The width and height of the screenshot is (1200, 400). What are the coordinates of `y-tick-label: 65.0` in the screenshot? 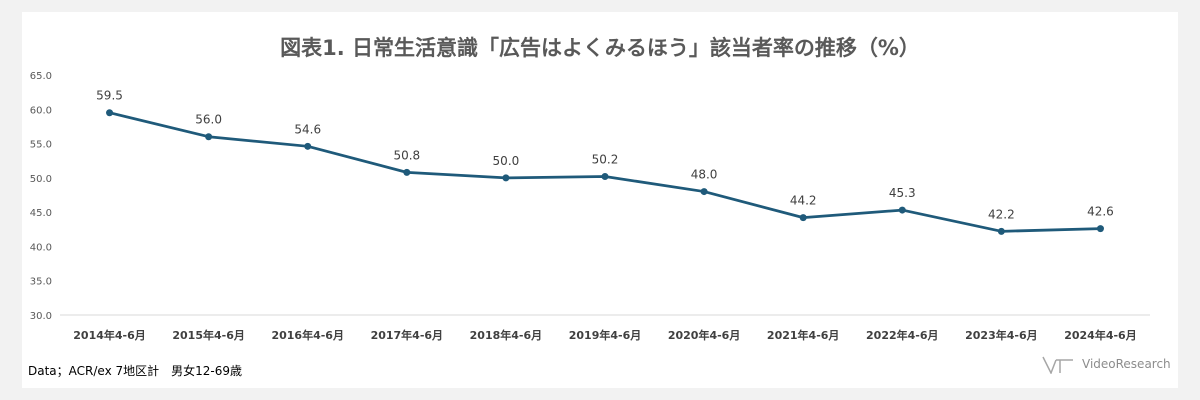 It's located at (41, 76).